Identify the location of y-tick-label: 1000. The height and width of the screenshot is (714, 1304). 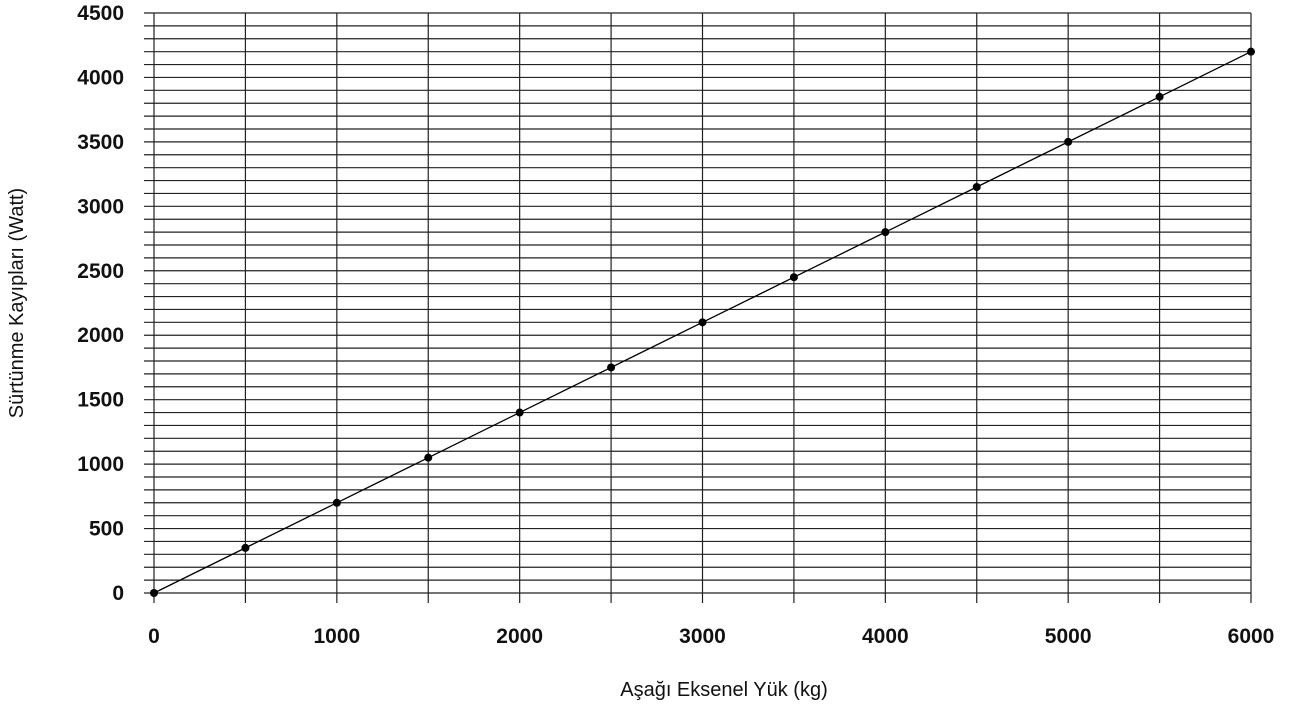
(100, 464).